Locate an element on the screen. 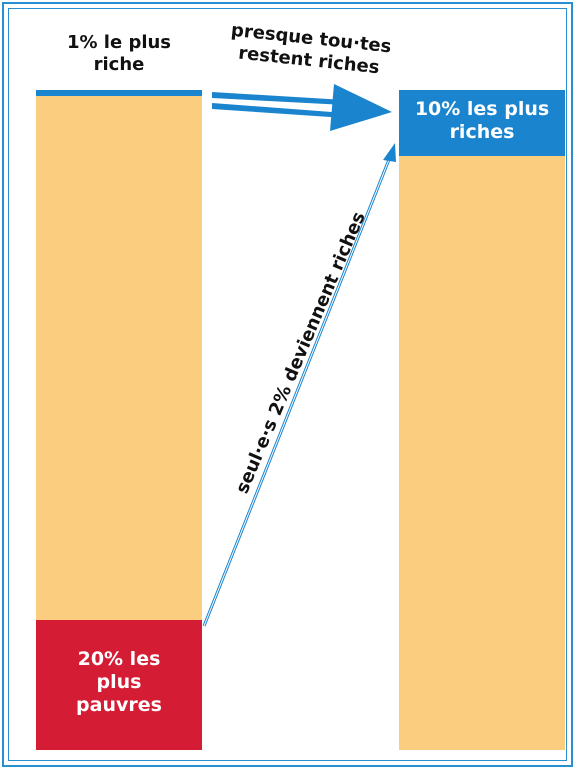 The width and height of the screenshot is (577, 771). left-bar-top-richest-segment is located at coordinates (119, 93).